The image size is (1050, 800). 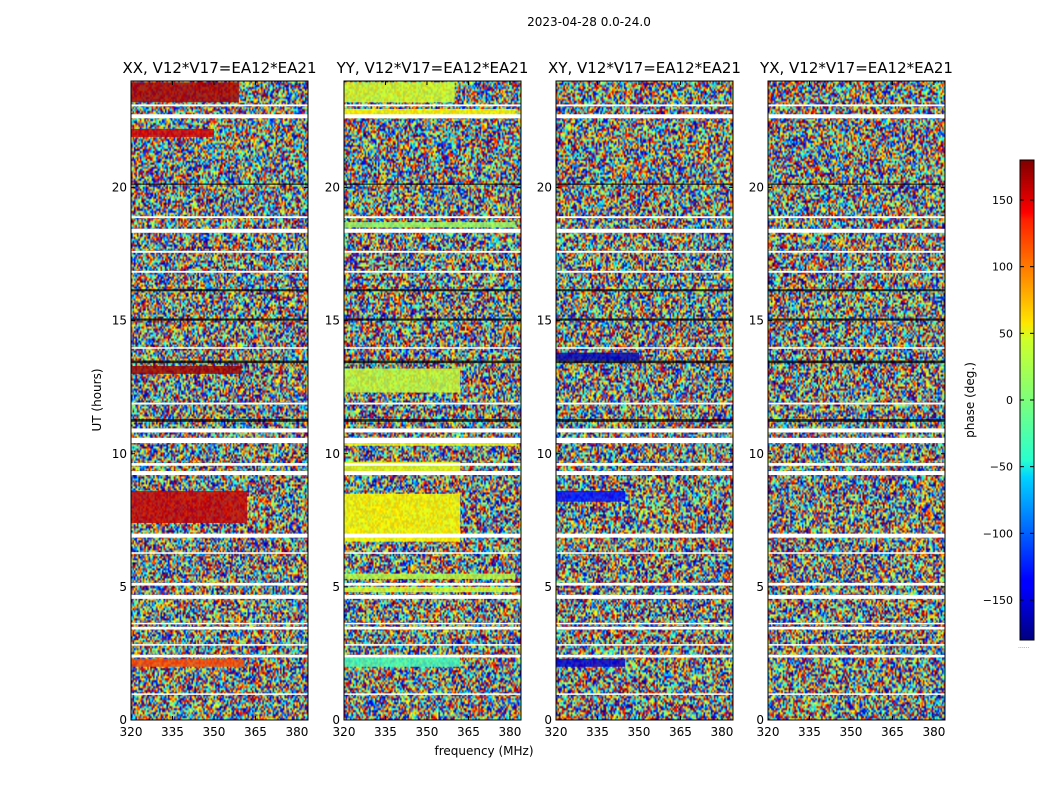 I want to click on y-axis-label: UT (hours), so click(x=97, y=399).